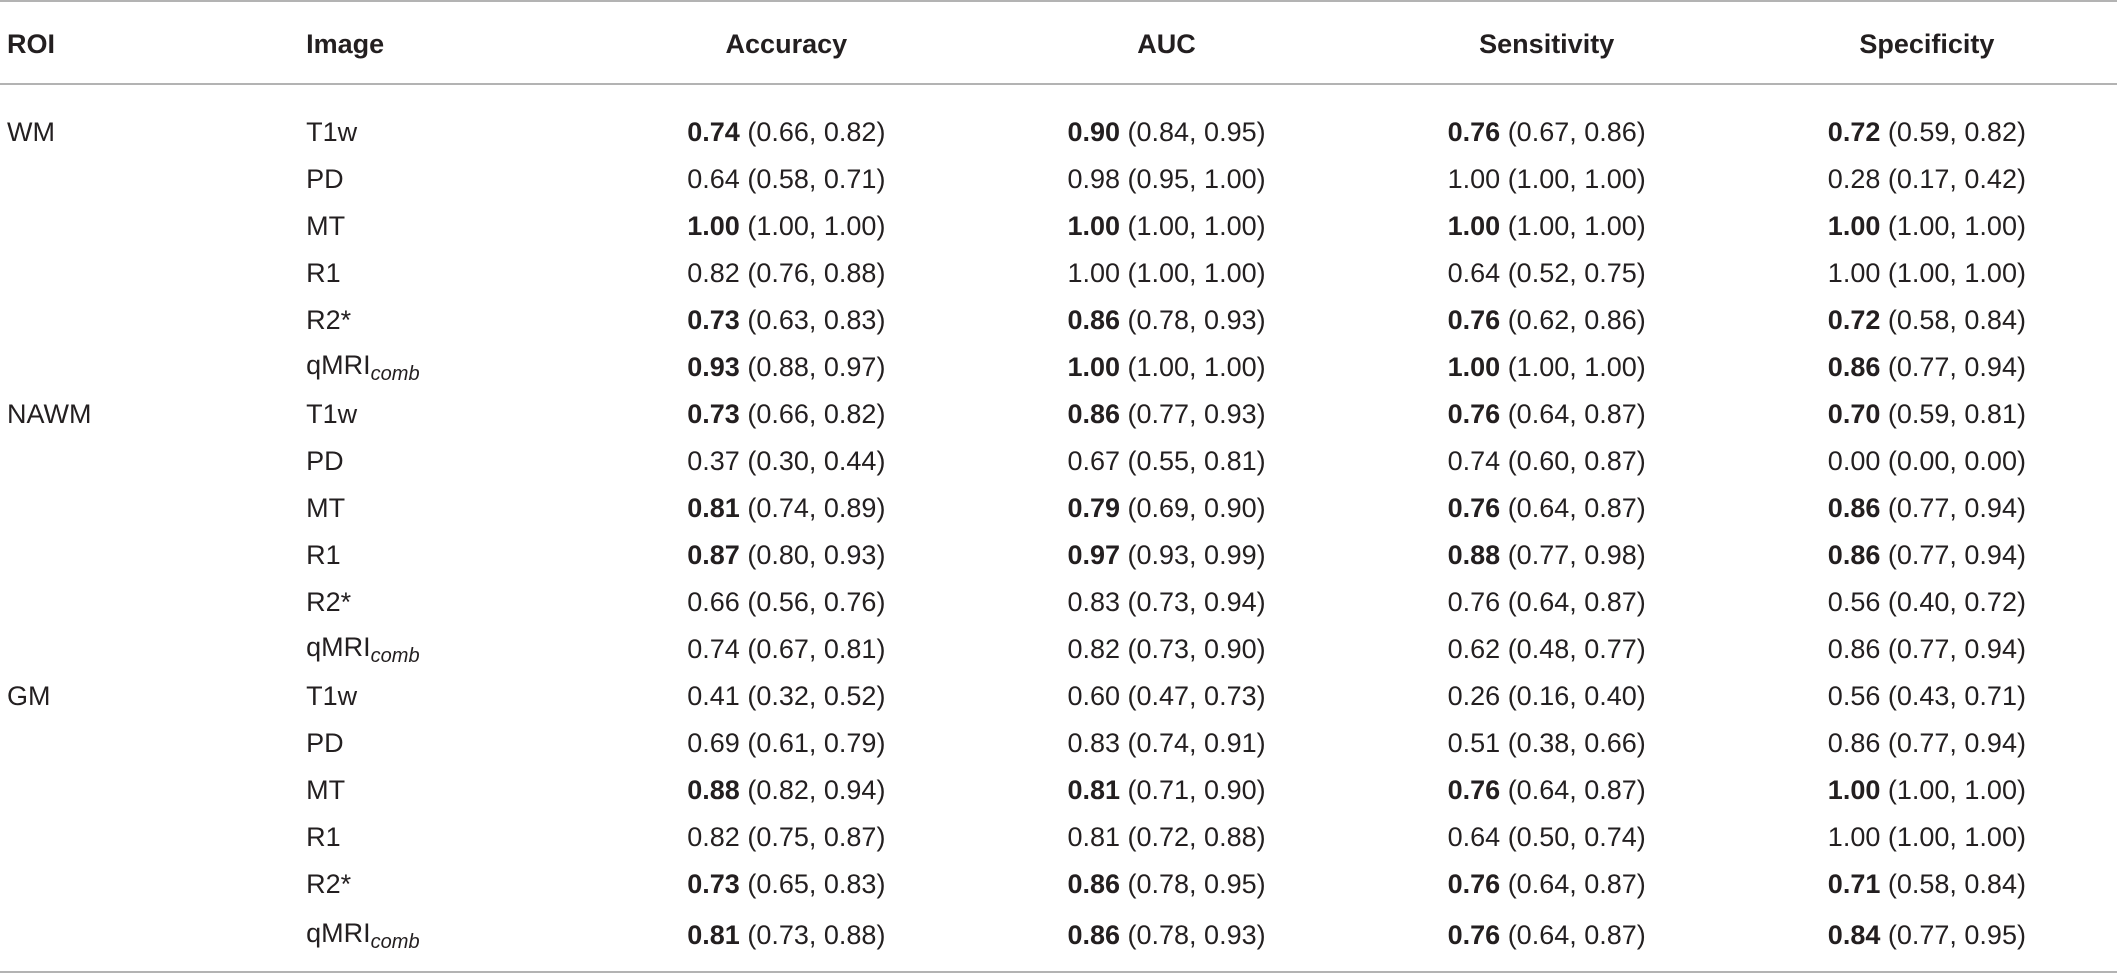 This screenshot has height=973, width=2117. Describe the element at coordinates (451, 414) in the screenshot. I see `image-cell: T1w` at that location.